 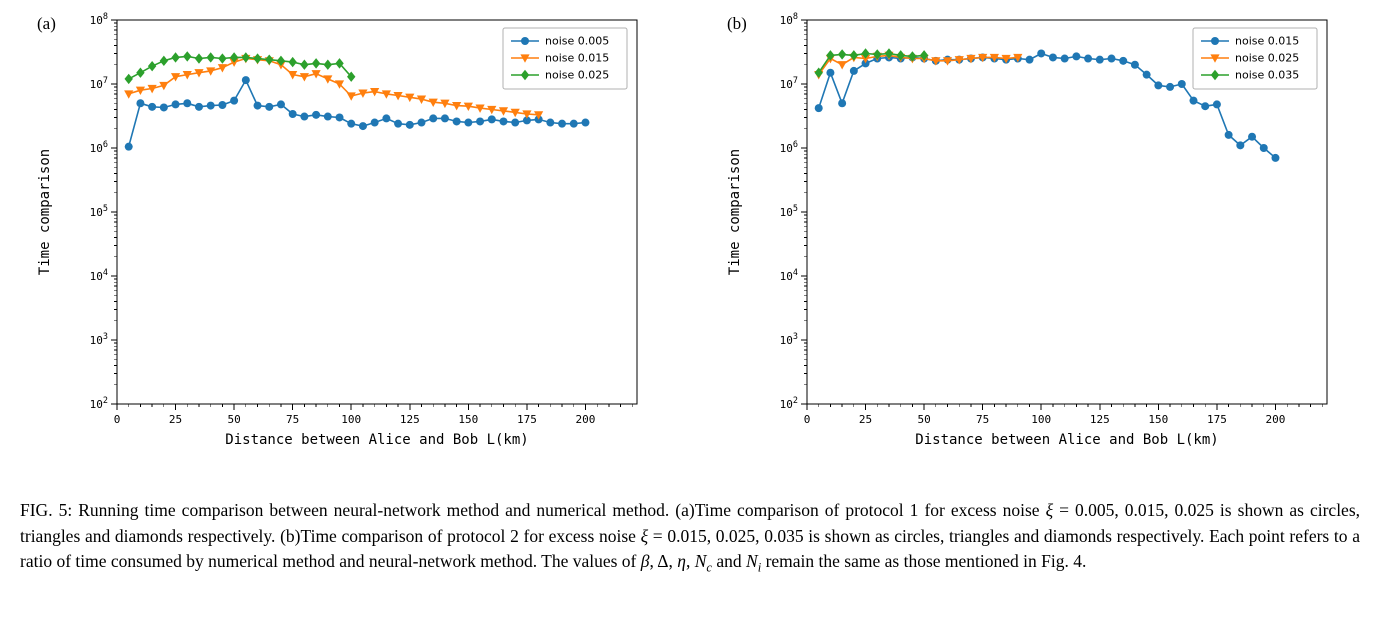 What do you see at coordinates (735, 212) in the screenshot?
I see `chart-b-ylabel: Time comparison` at bounding box center [735, 212].